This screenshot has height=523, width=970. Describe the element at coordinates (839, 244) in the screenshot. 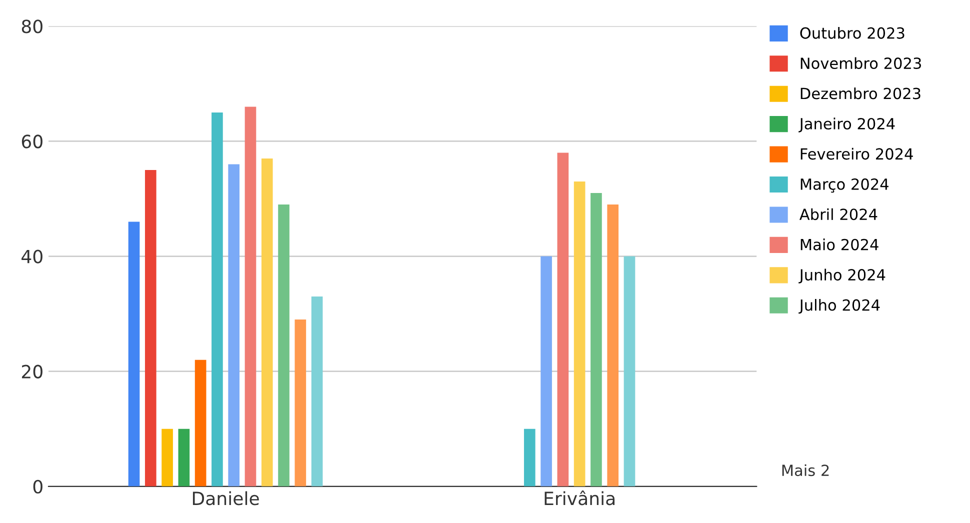

I see `legend-label: Maio 2024` at that location.